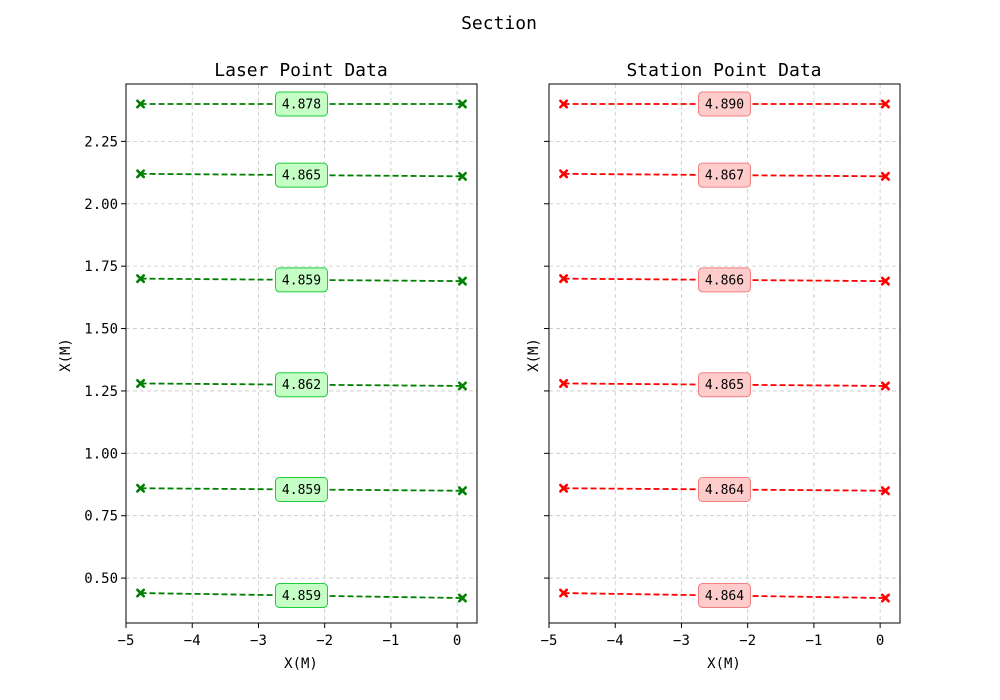 Image resolution: width=1000 pixels, height=700 pixels. Describe the element at coordinates (101, 142) in the screenshot. I see `y-tick-label: 2.25` at that location.